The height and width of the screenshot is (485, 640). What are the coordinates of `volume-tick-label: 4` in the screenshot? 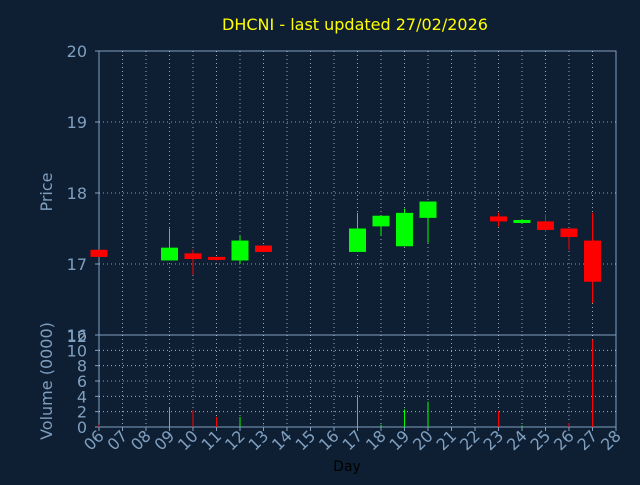 It's located at (82, 396).